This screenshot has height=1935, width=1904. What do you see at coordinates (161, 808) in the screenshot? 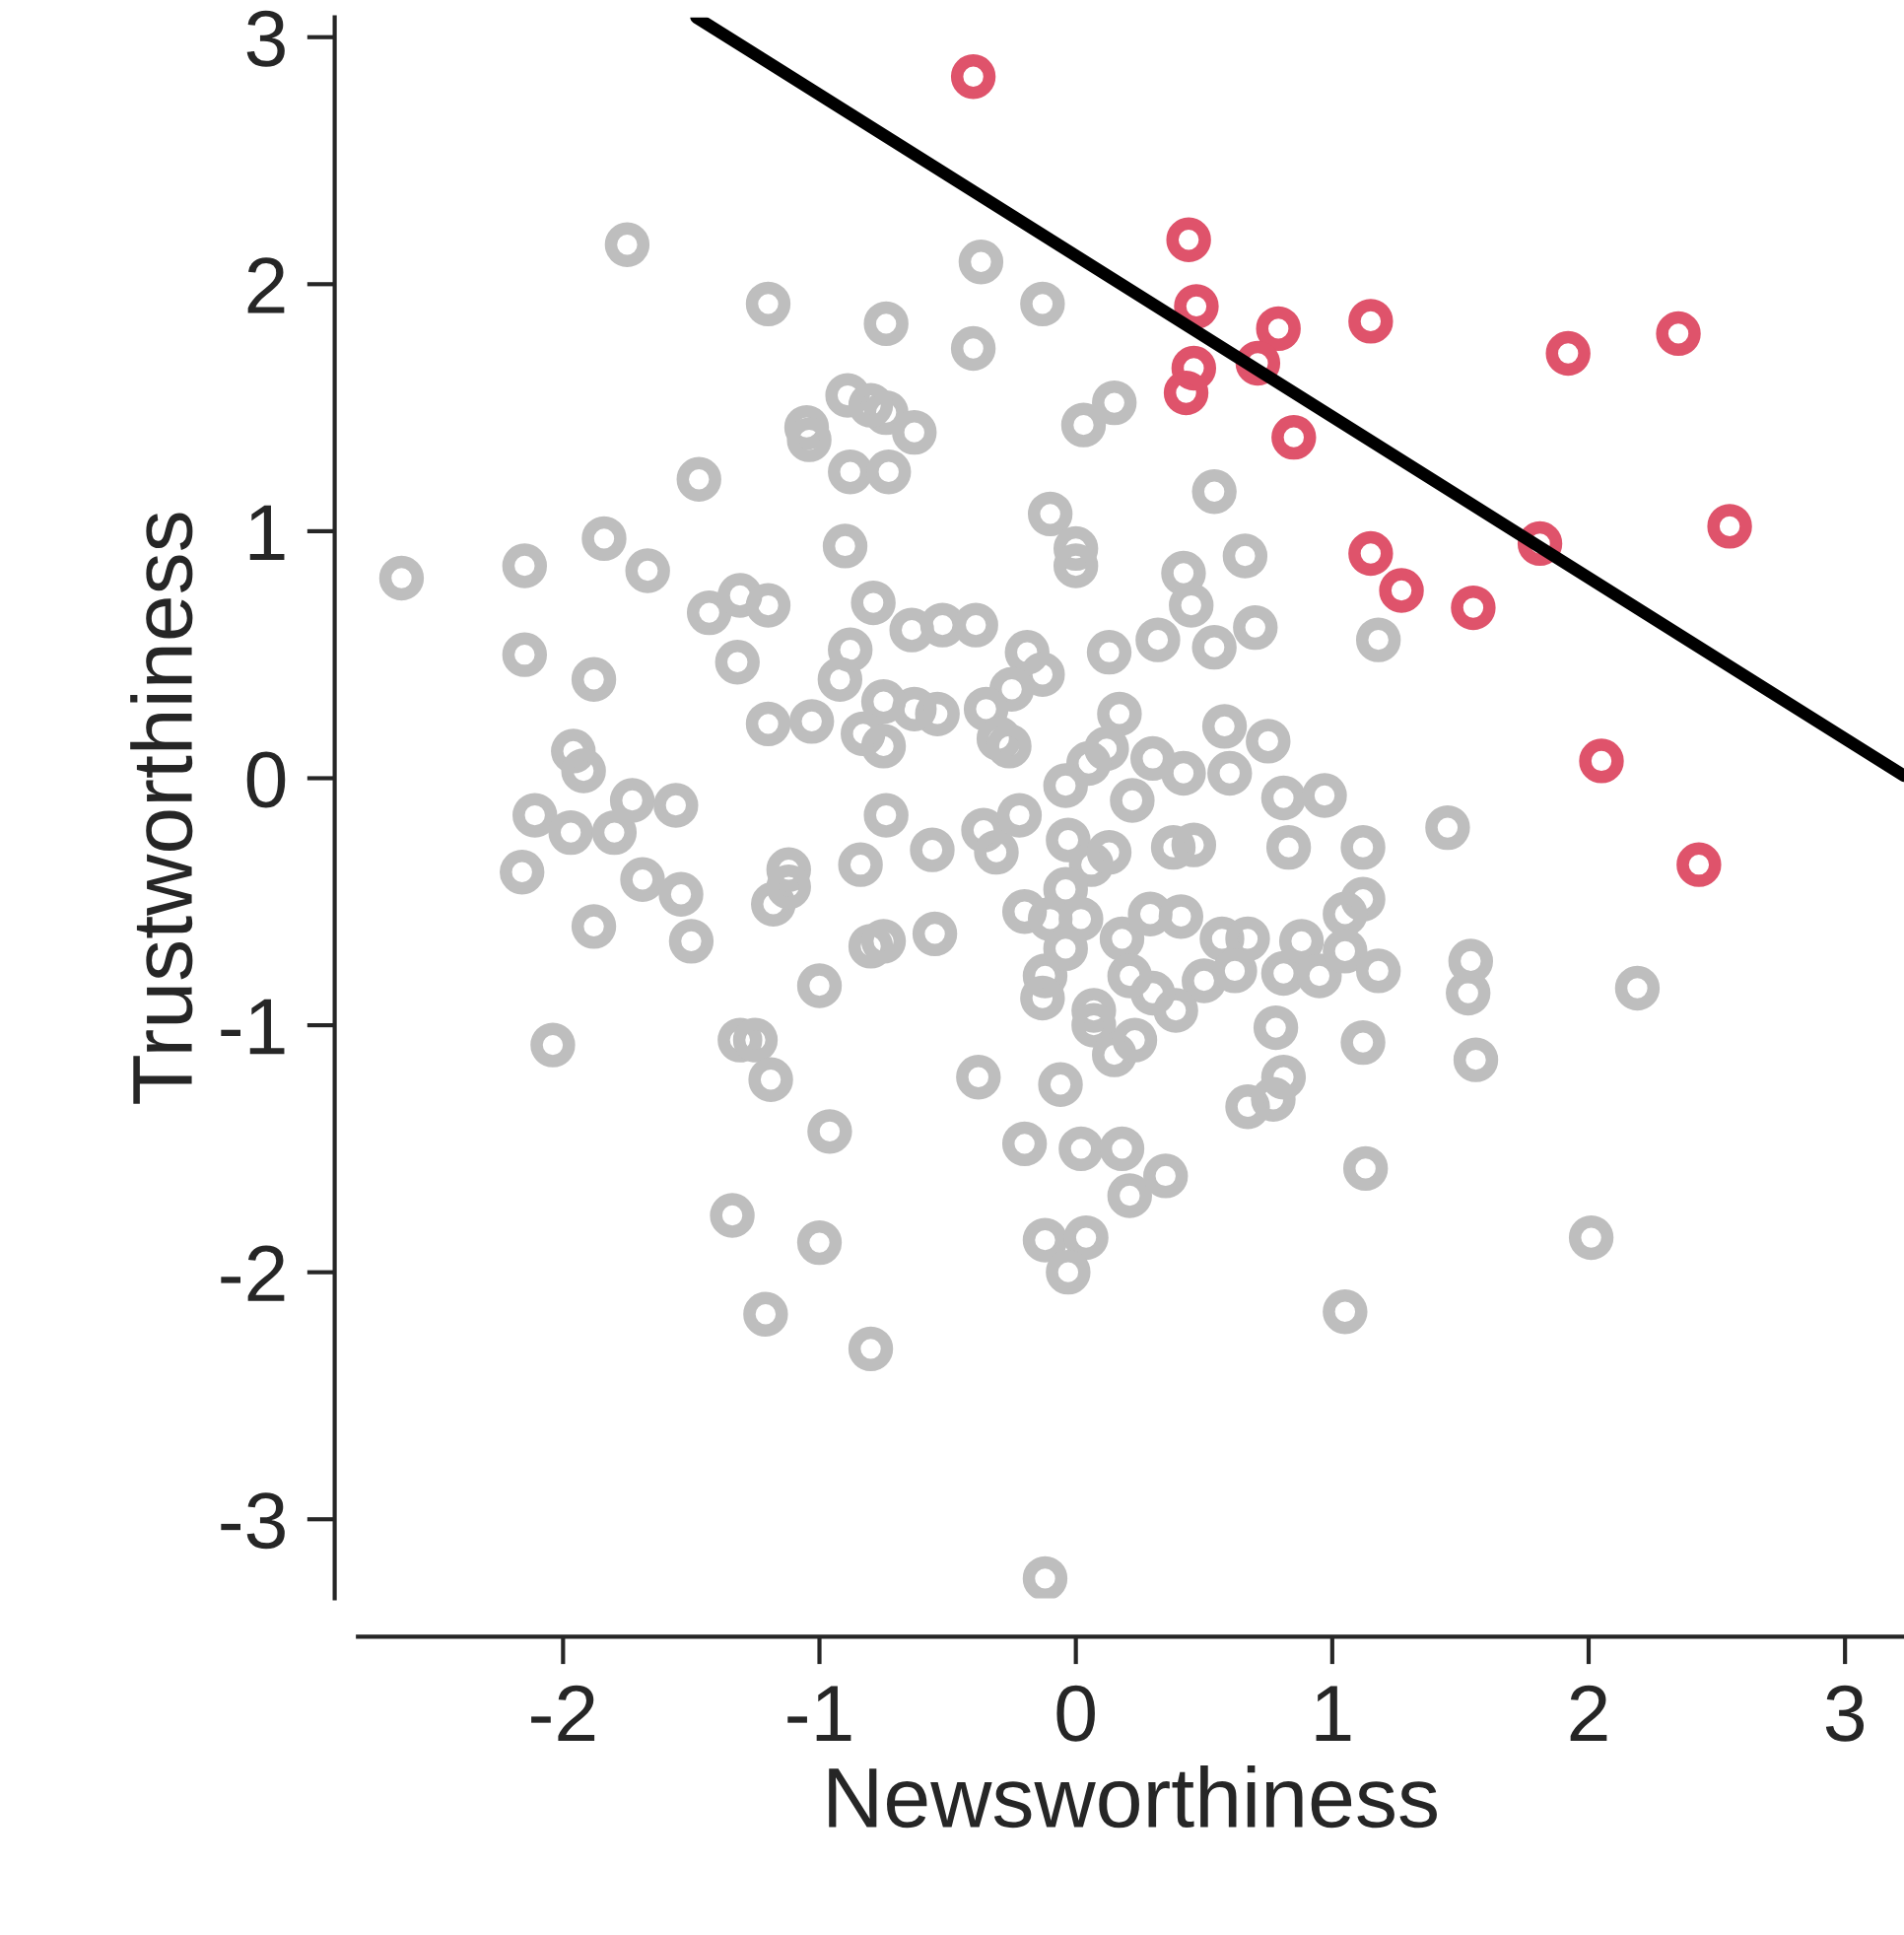
I see `y-axis-title: Trustworthiness` at bounding box center [161, 808].